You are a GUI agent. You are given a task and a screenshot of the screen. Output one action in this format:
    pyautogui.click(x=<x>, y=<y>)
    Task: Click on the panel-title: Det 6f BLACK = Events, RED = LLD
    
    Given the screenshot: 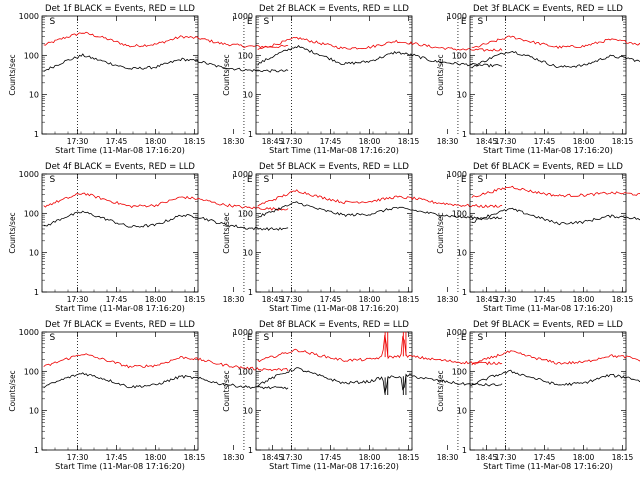 What is the action you would take?
    pyautogui.click(x=548, y=167)
    